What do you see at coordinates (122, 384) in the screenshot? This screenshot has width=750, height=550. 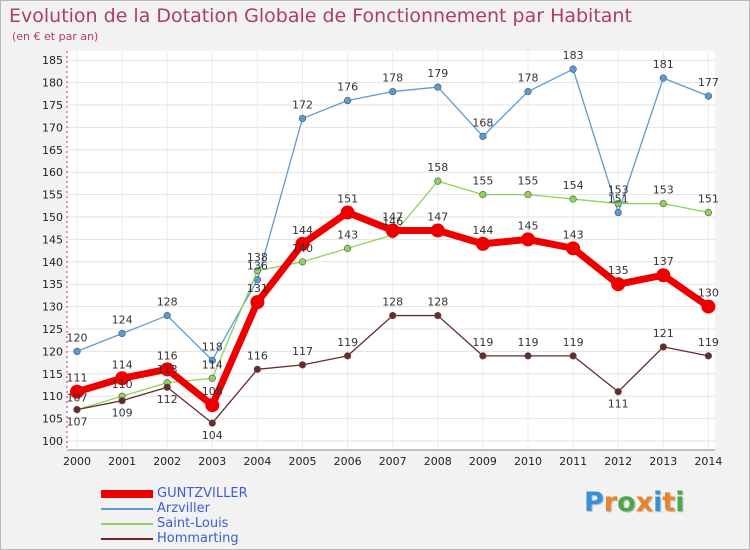 I see `data-label: 110` at bounding box center [122, 384].